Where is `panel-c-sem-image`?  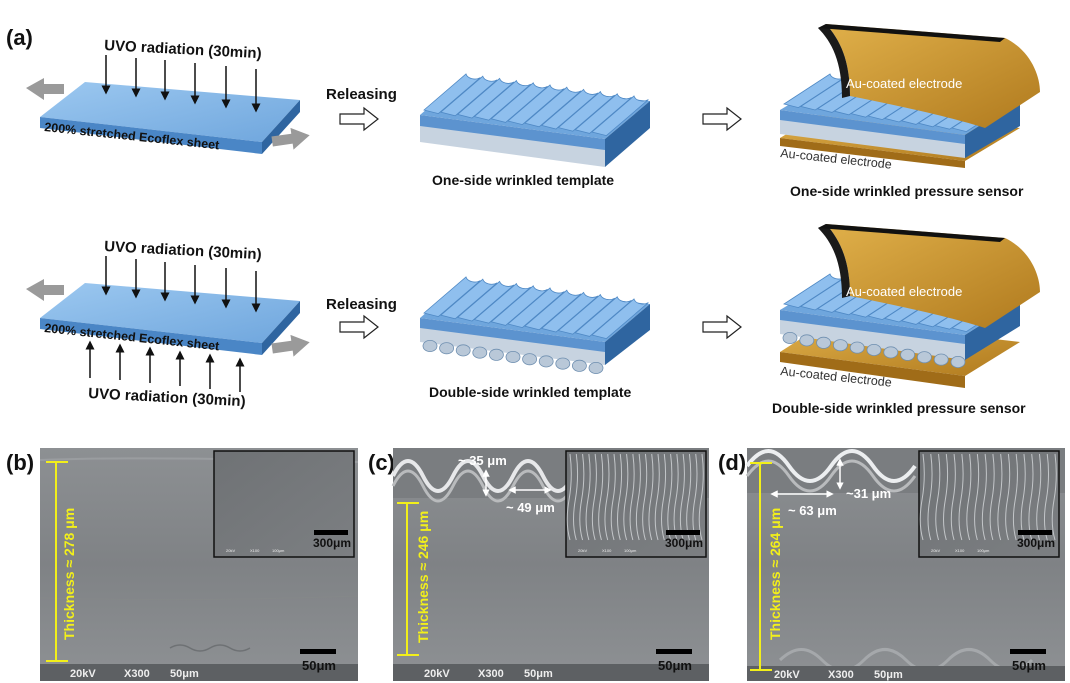 panel-c-sem-image is located at coordinates (550, 564).